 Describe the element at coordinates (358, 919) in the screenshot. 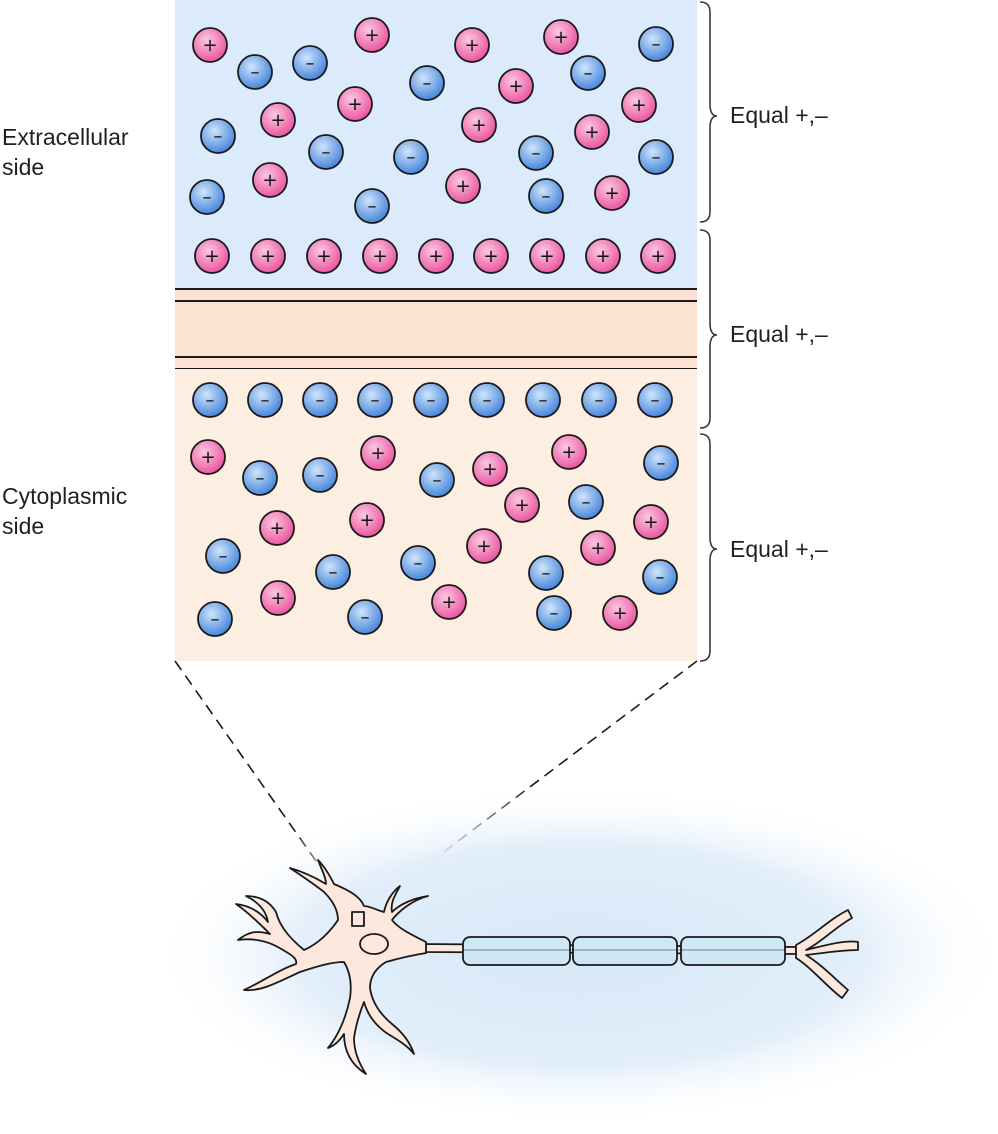

I see `zoom-box` at that location.